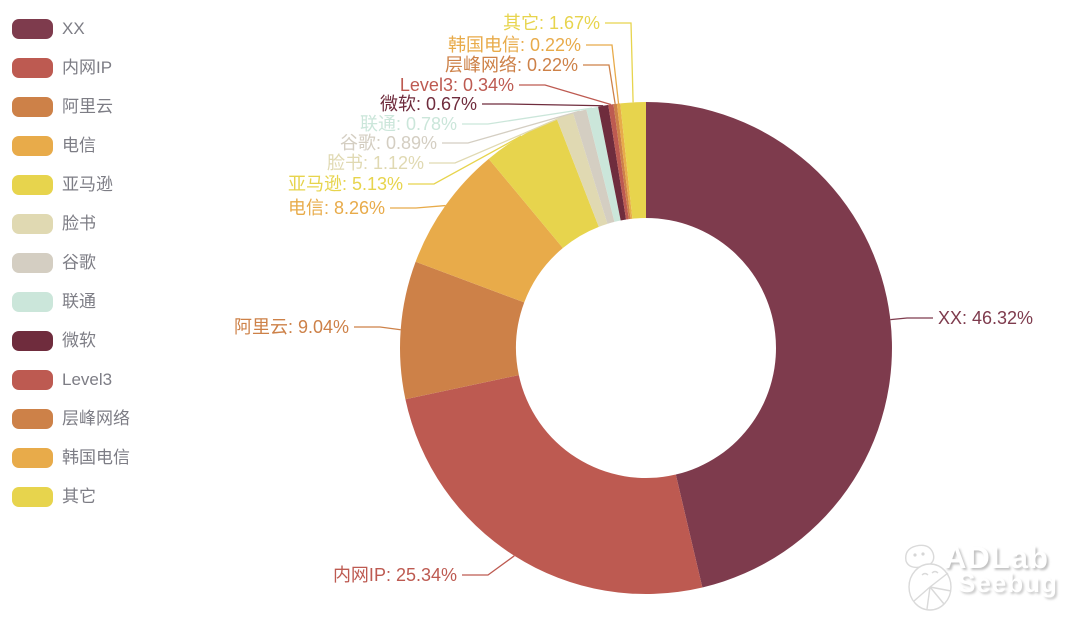  What do you see at coordinates (87, 379) in the screenshot?
I see `legend-item-label: Level3` at bounding box center [87, 379].